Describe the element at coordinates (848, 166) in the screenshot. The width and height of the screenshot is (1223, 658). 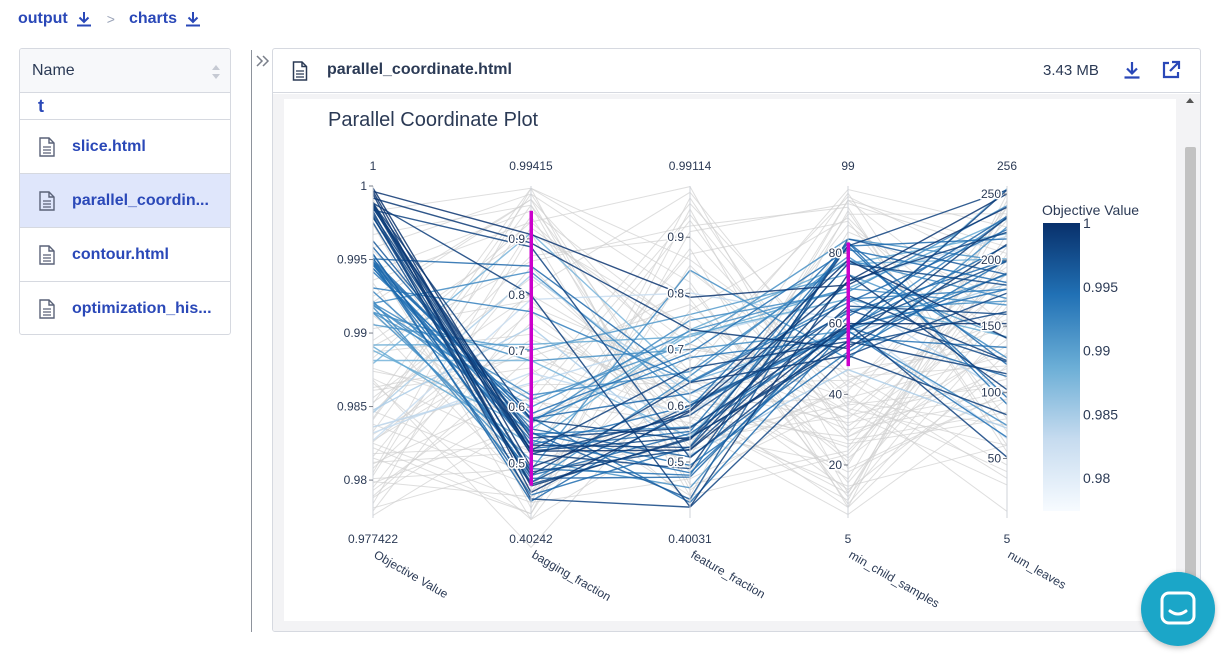
I see `axis-max-label: 99` at that location.